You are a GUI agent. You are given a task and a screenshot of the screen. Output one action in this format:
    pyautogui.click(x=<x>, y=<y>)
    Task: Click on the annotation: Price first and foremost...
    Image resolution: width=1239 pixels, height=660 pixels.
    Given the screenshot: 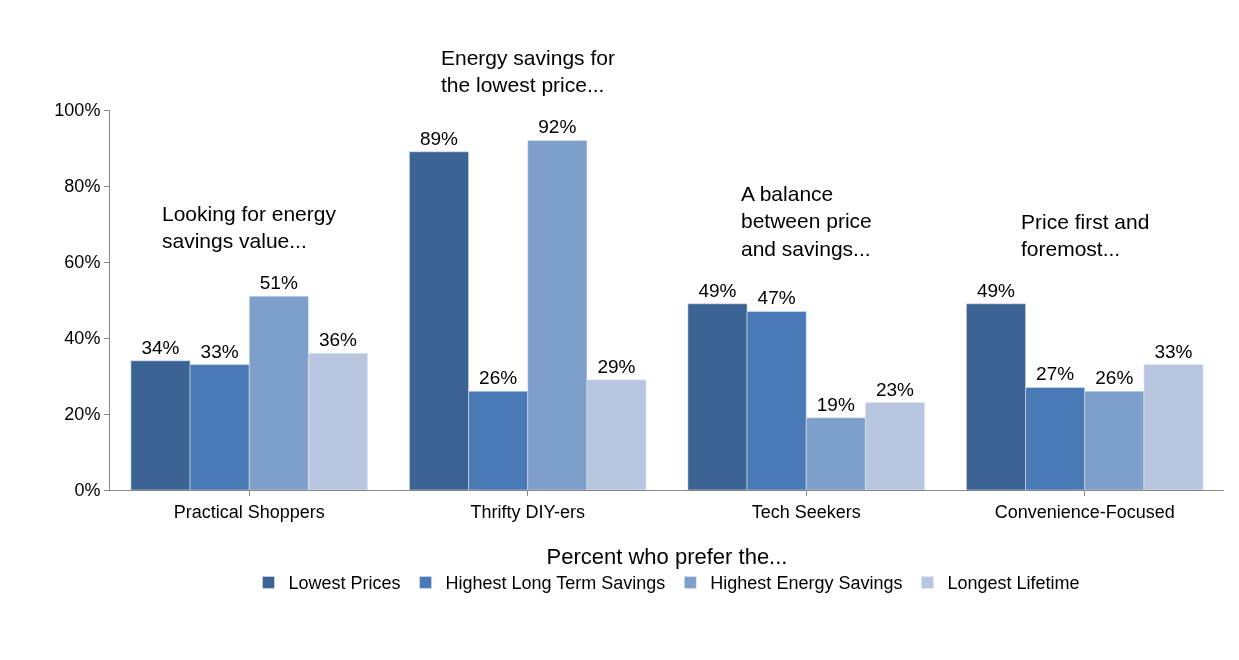 What is the action you would take?
    pyautogui.click(x=1085, y=235)
    